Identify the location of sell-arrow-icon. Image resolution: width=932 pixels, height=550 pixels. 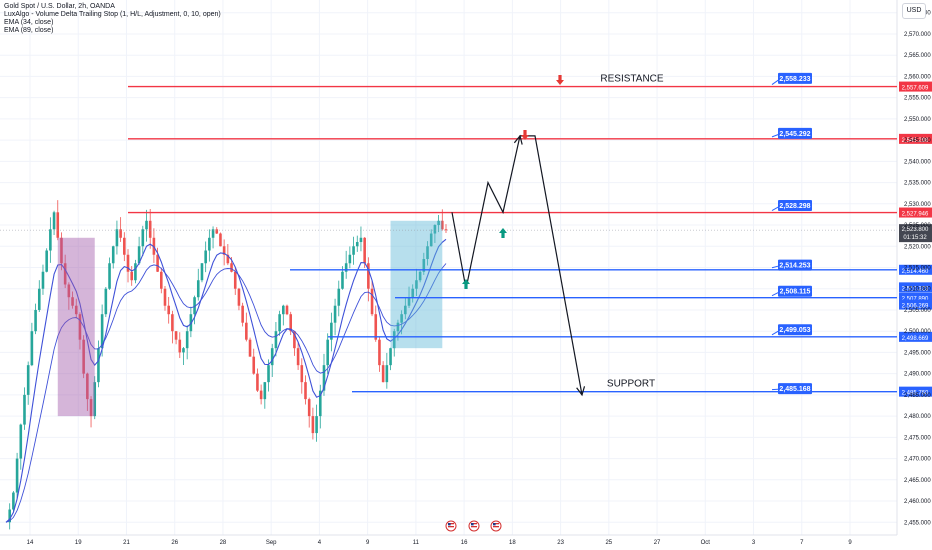
(560, 80).